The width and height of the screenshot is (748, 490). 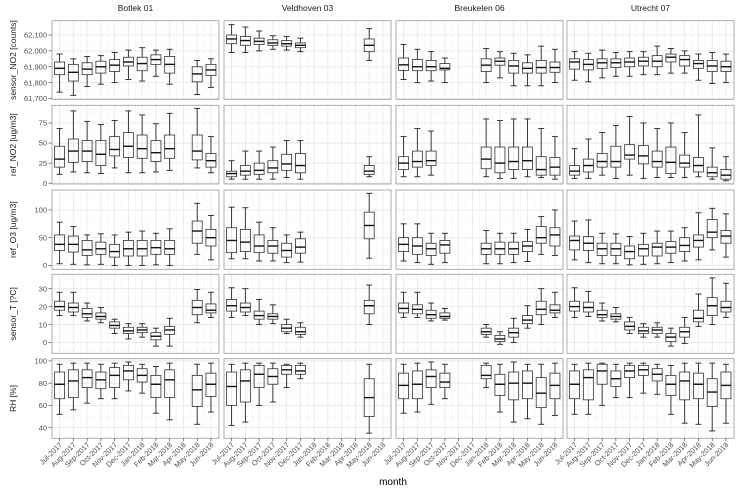 I want to click on y-axis-title: RH [%], so click(x=13, y=398).